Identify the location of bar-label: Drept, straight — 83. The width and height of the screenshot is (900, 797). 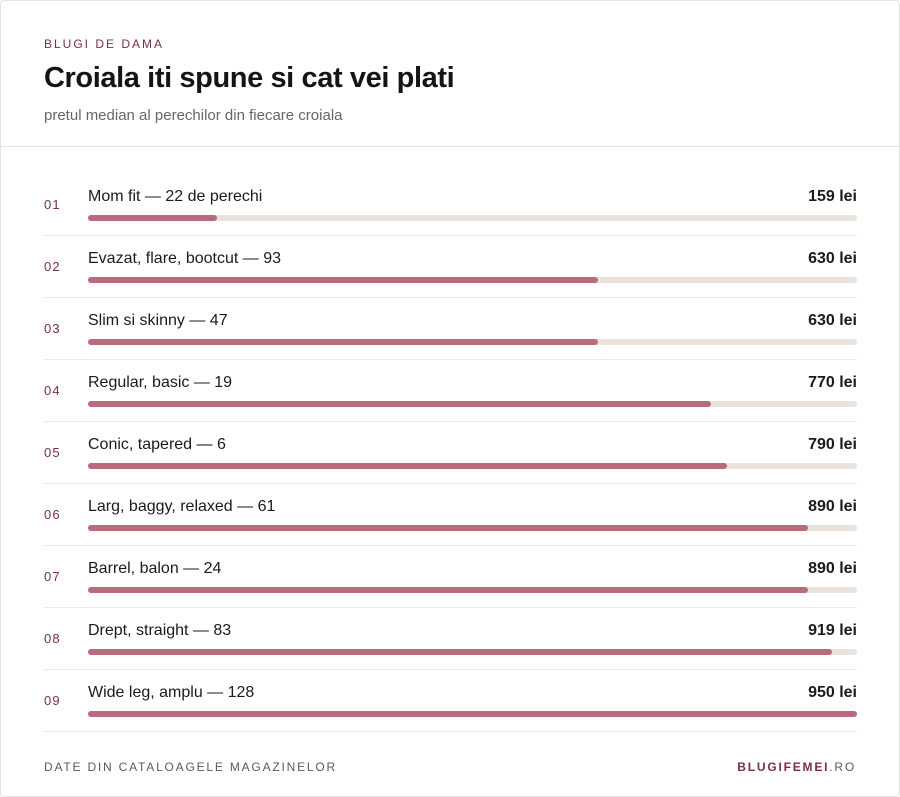
(160, 630).